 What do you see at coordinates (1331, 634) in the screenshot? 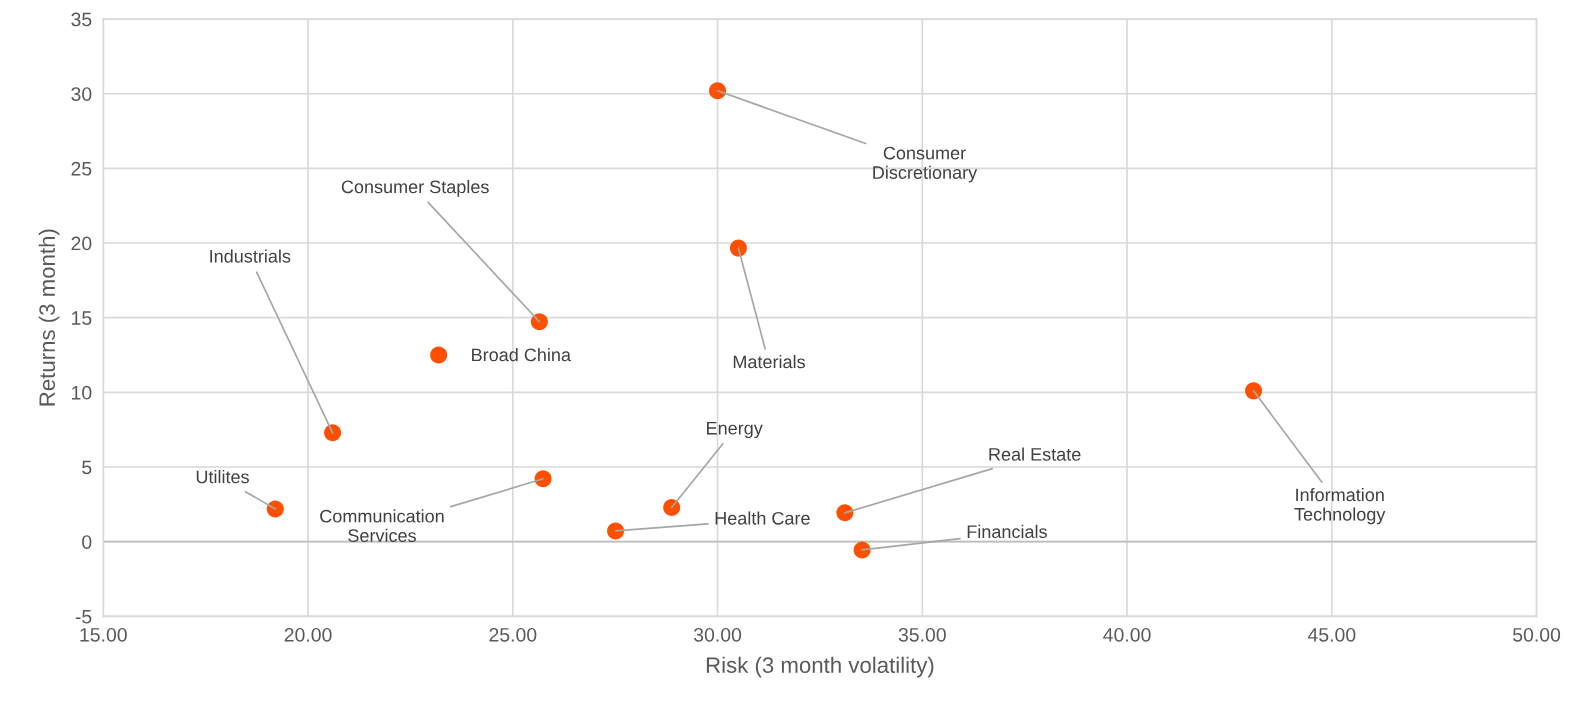
I see `x-tick-label: 45.00` at bounding box center [1331, 634].